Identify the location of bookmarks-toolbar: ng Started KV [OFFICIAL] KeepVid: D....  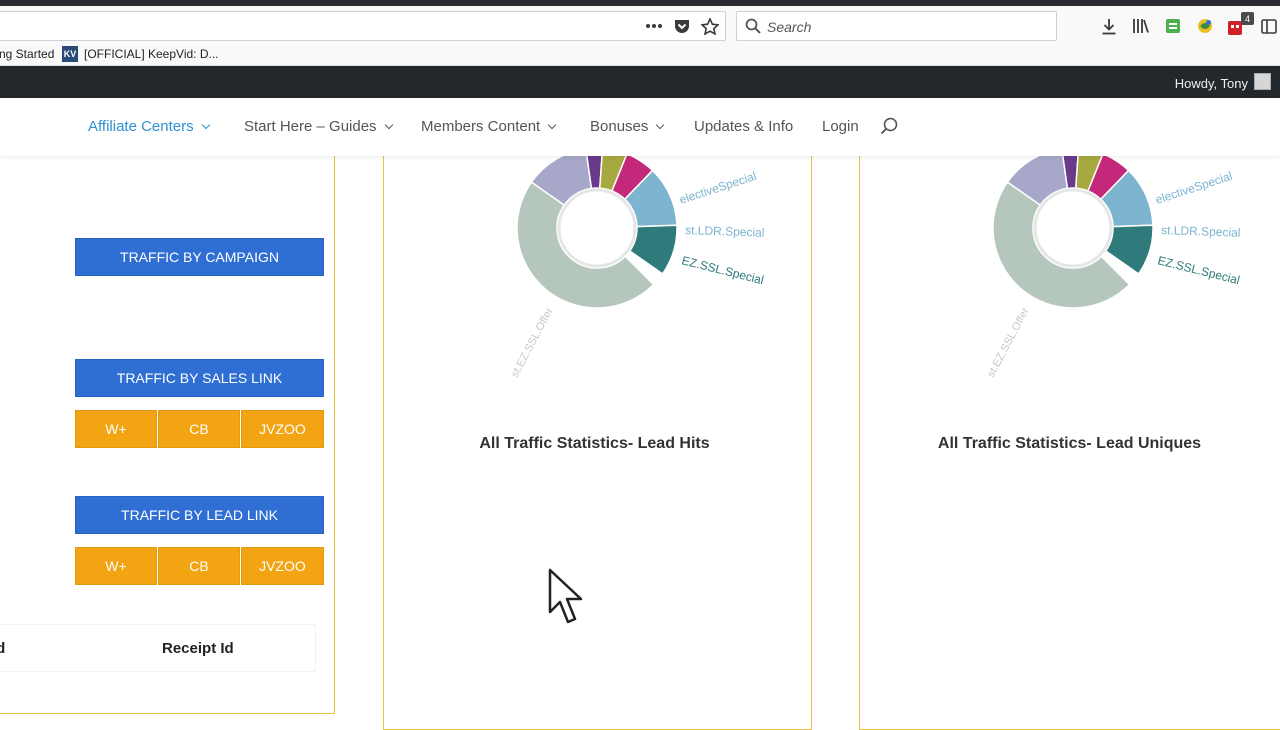
(640, 54).